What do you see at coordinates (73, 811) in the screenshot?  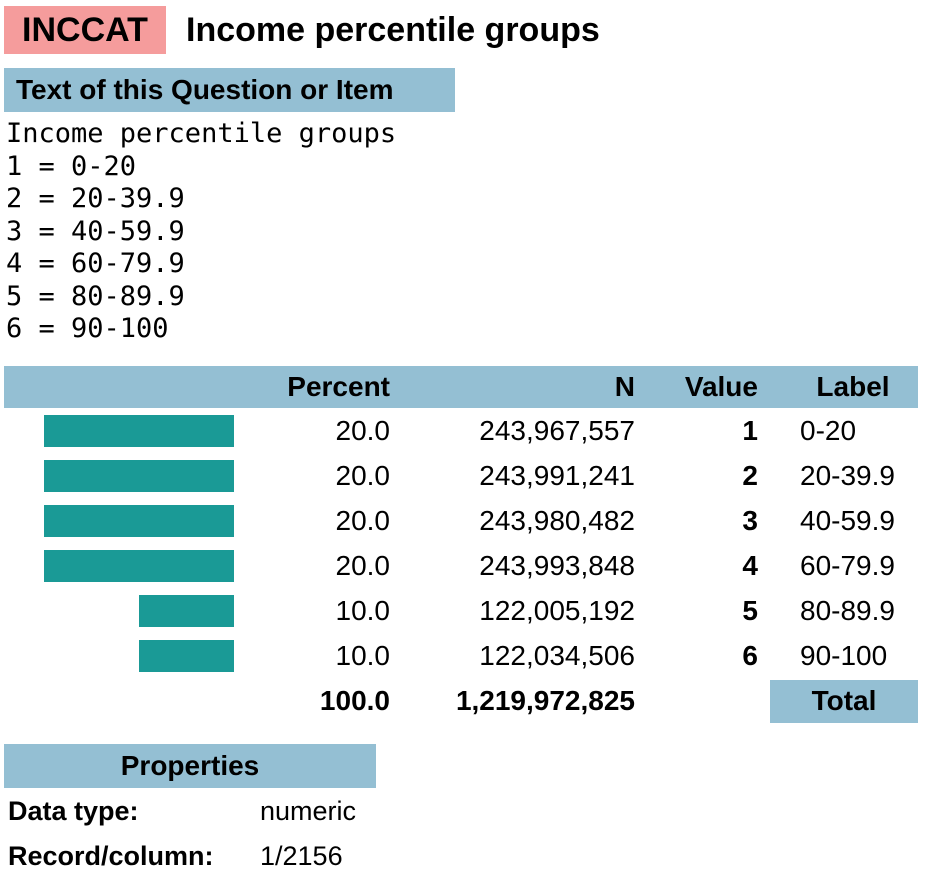 I see `property-name: Data type:` at bounding box center [73, 811].